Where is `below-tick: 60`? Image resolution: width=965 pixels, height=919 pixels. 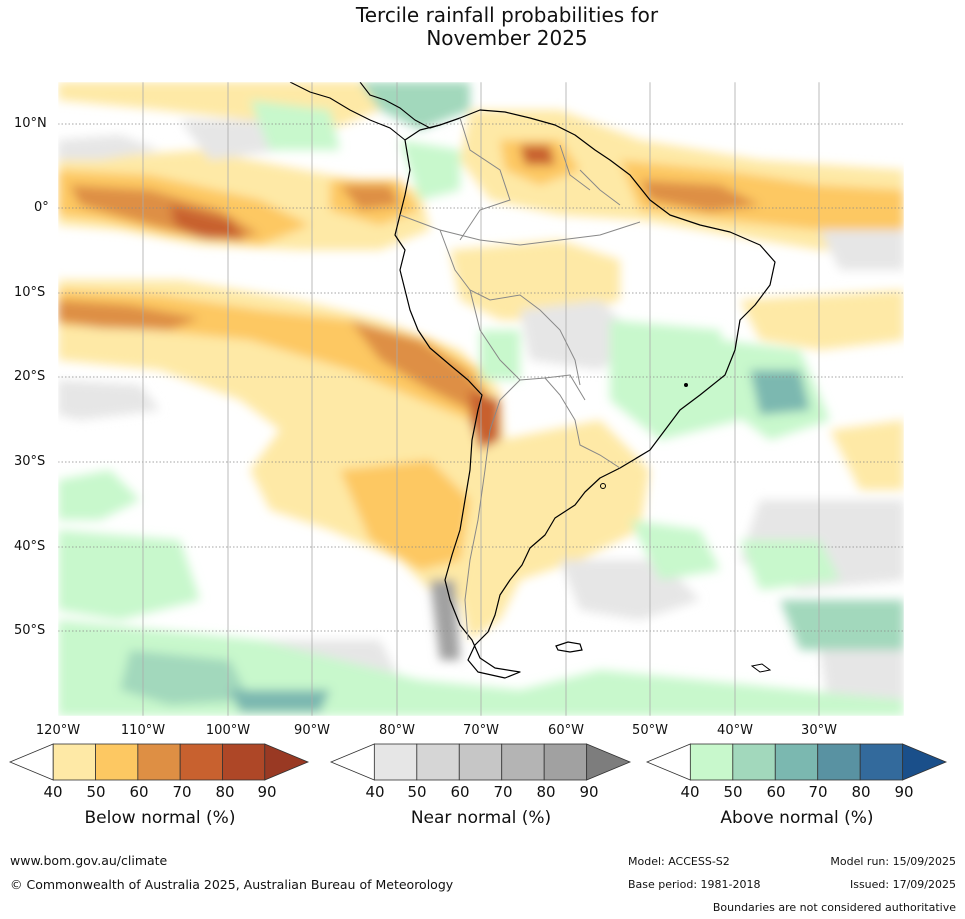
below-tick: 60 is located at coordinates (139, 792).